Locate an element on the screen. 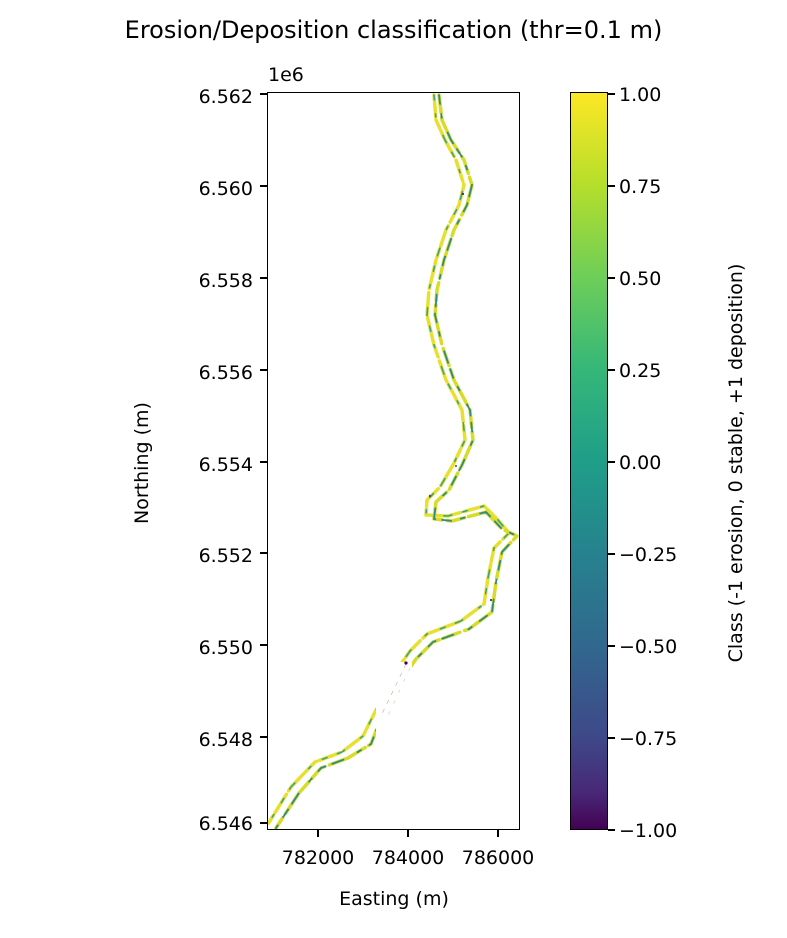  colorbar-tick-label: 0.00 is located at coordinates (640, 463).